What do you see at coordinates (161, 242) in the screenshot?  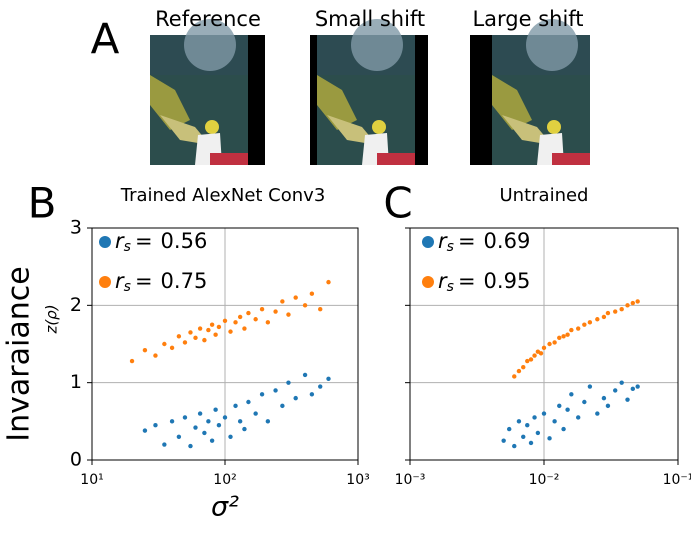 I see `legend-label: rs = 0.56` at bounding box center [161, 242].